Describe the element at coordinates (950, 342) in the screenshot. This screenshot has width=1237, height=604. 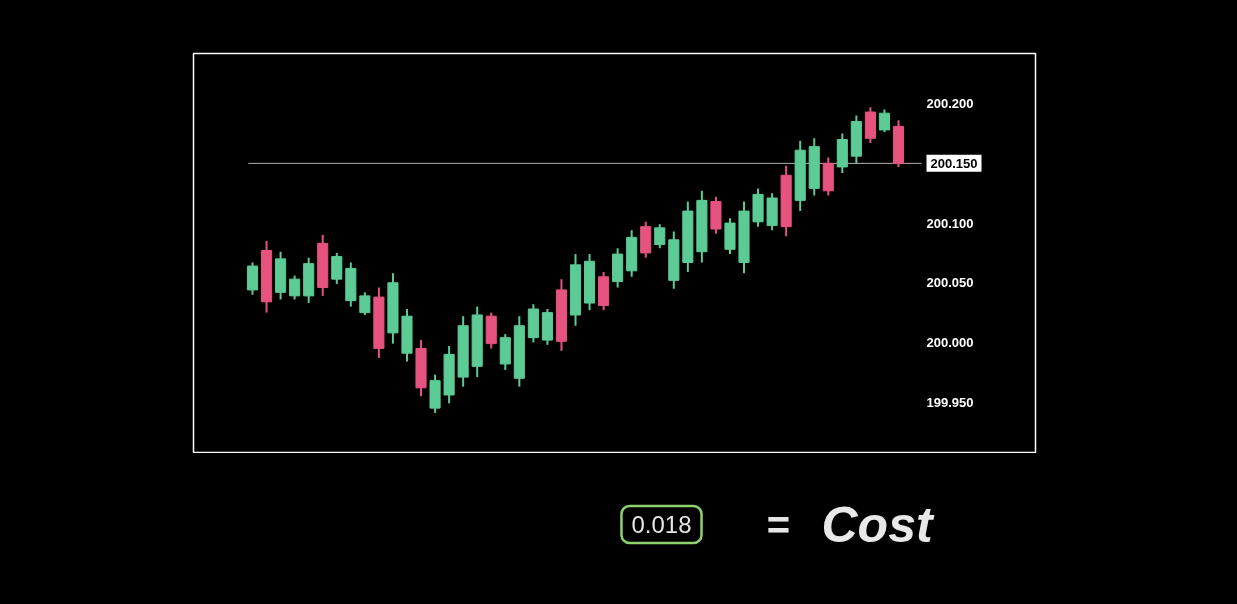
I see `y-tick-label: 200.000` at that location.